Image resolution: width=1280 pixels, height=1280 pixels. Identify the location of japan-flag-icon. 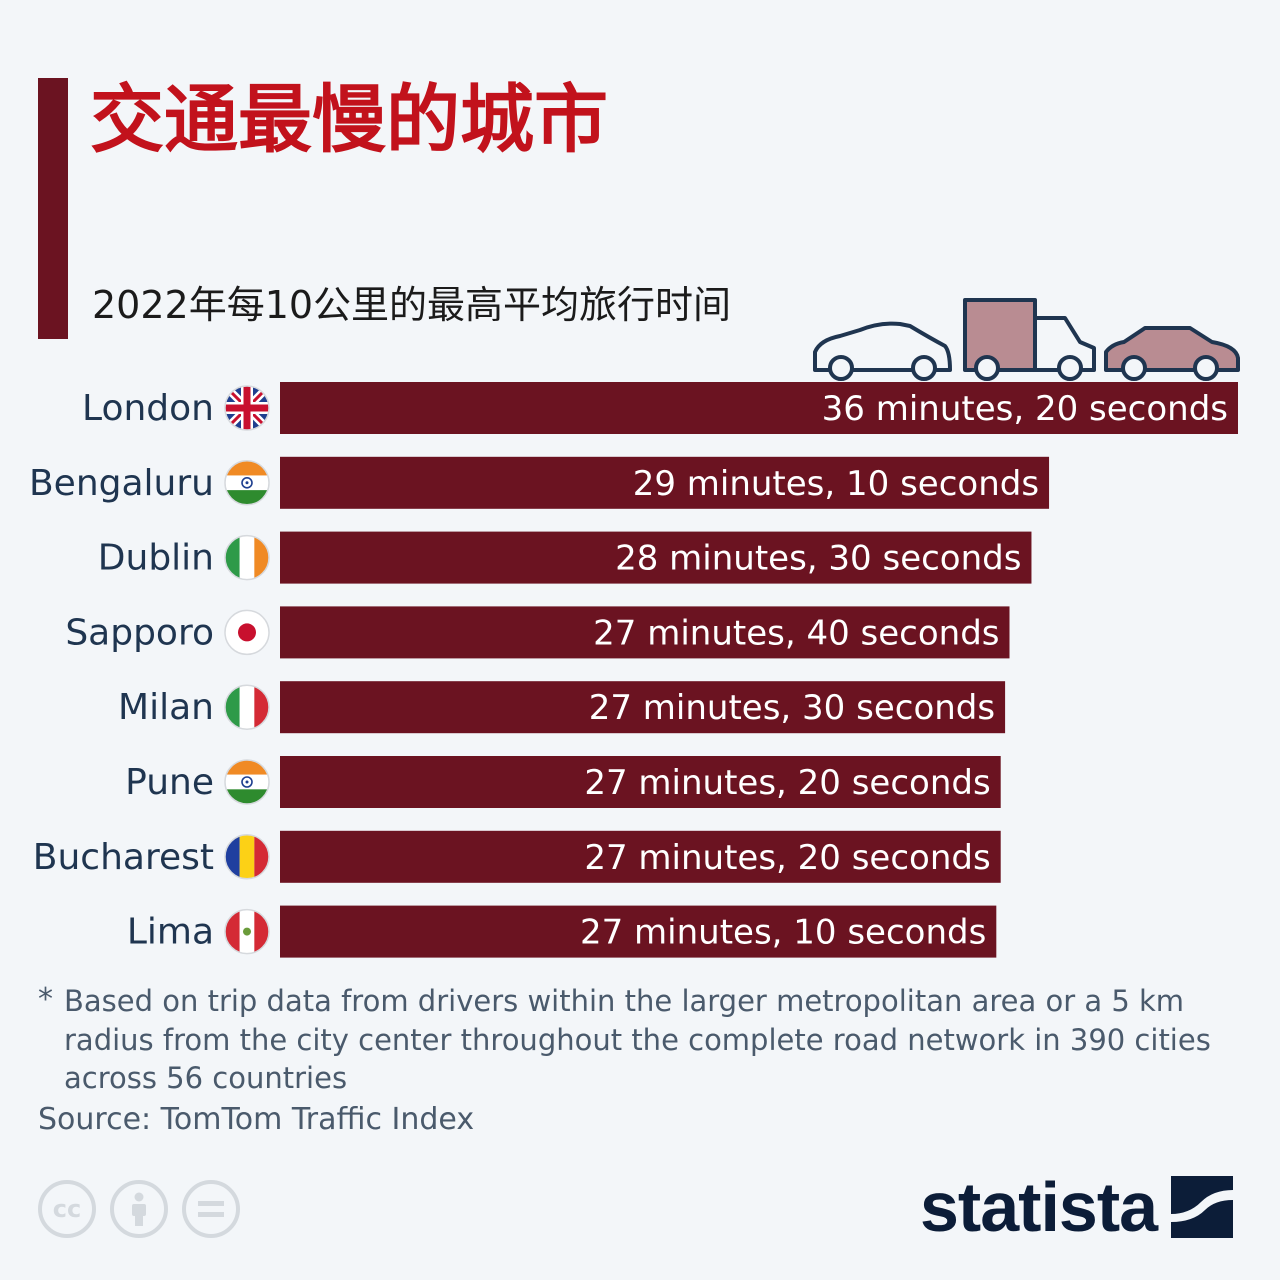
(247, 632).